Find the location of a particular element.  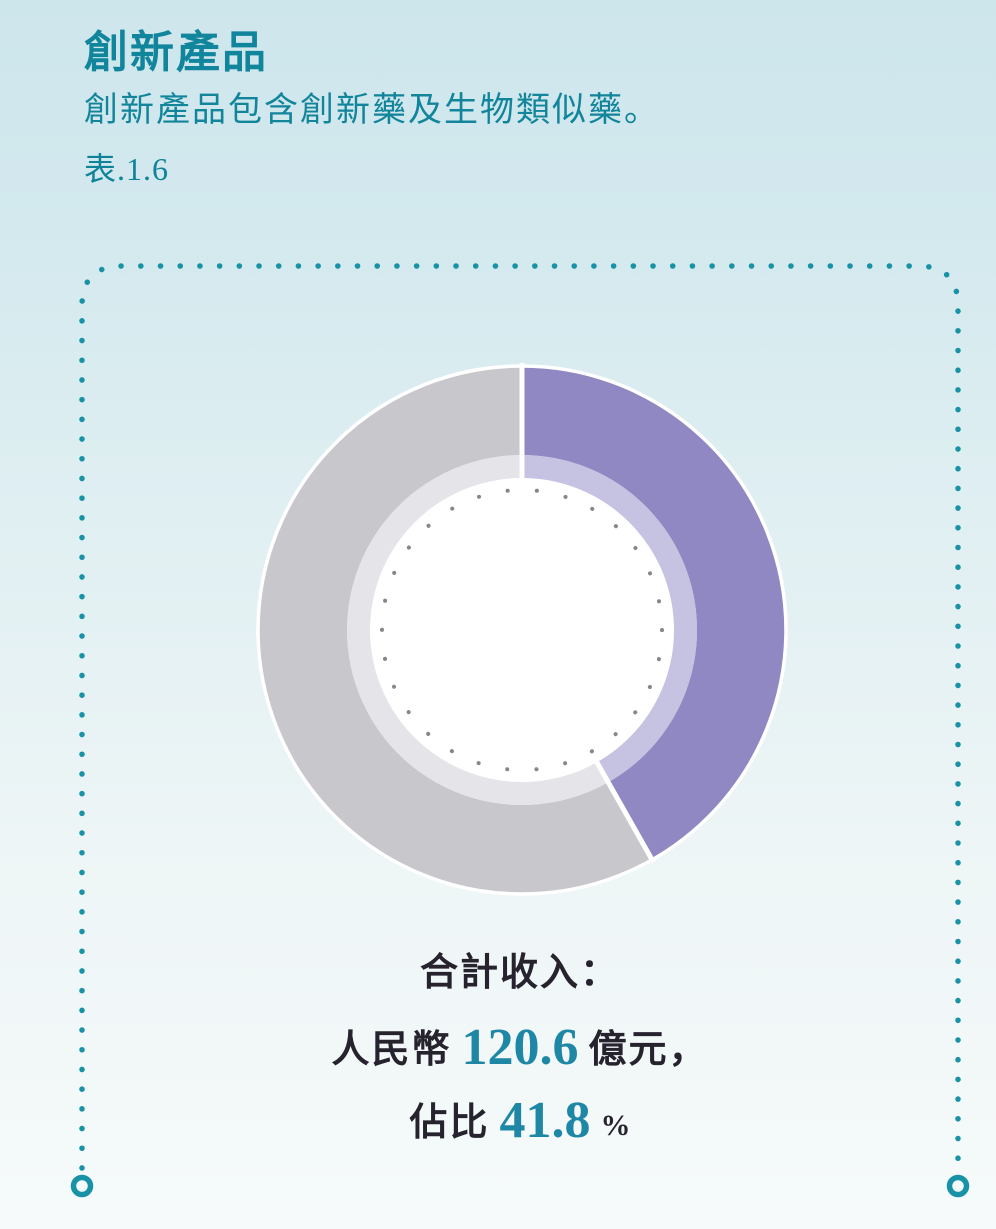

share-value: 41.8 is located at coordinates (545, 1121).